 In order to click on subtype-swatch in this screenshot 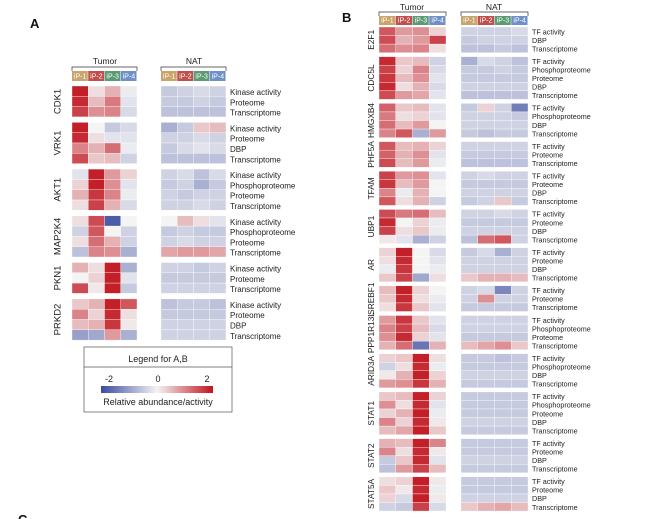, I will do `click(96, 76)`.